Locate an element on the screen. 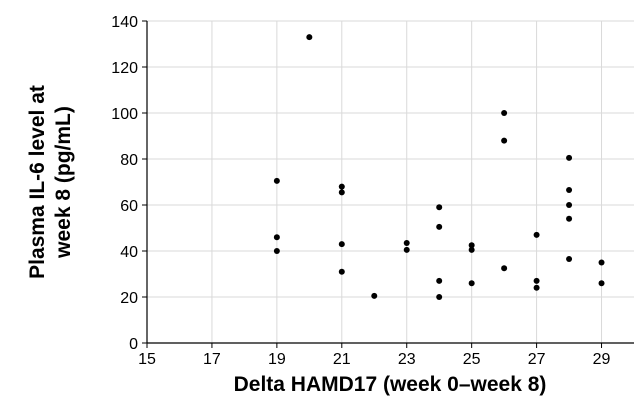 This screenshot has height=401, width=636. y-tick-label: 20 is located at coordinates (129, 298).